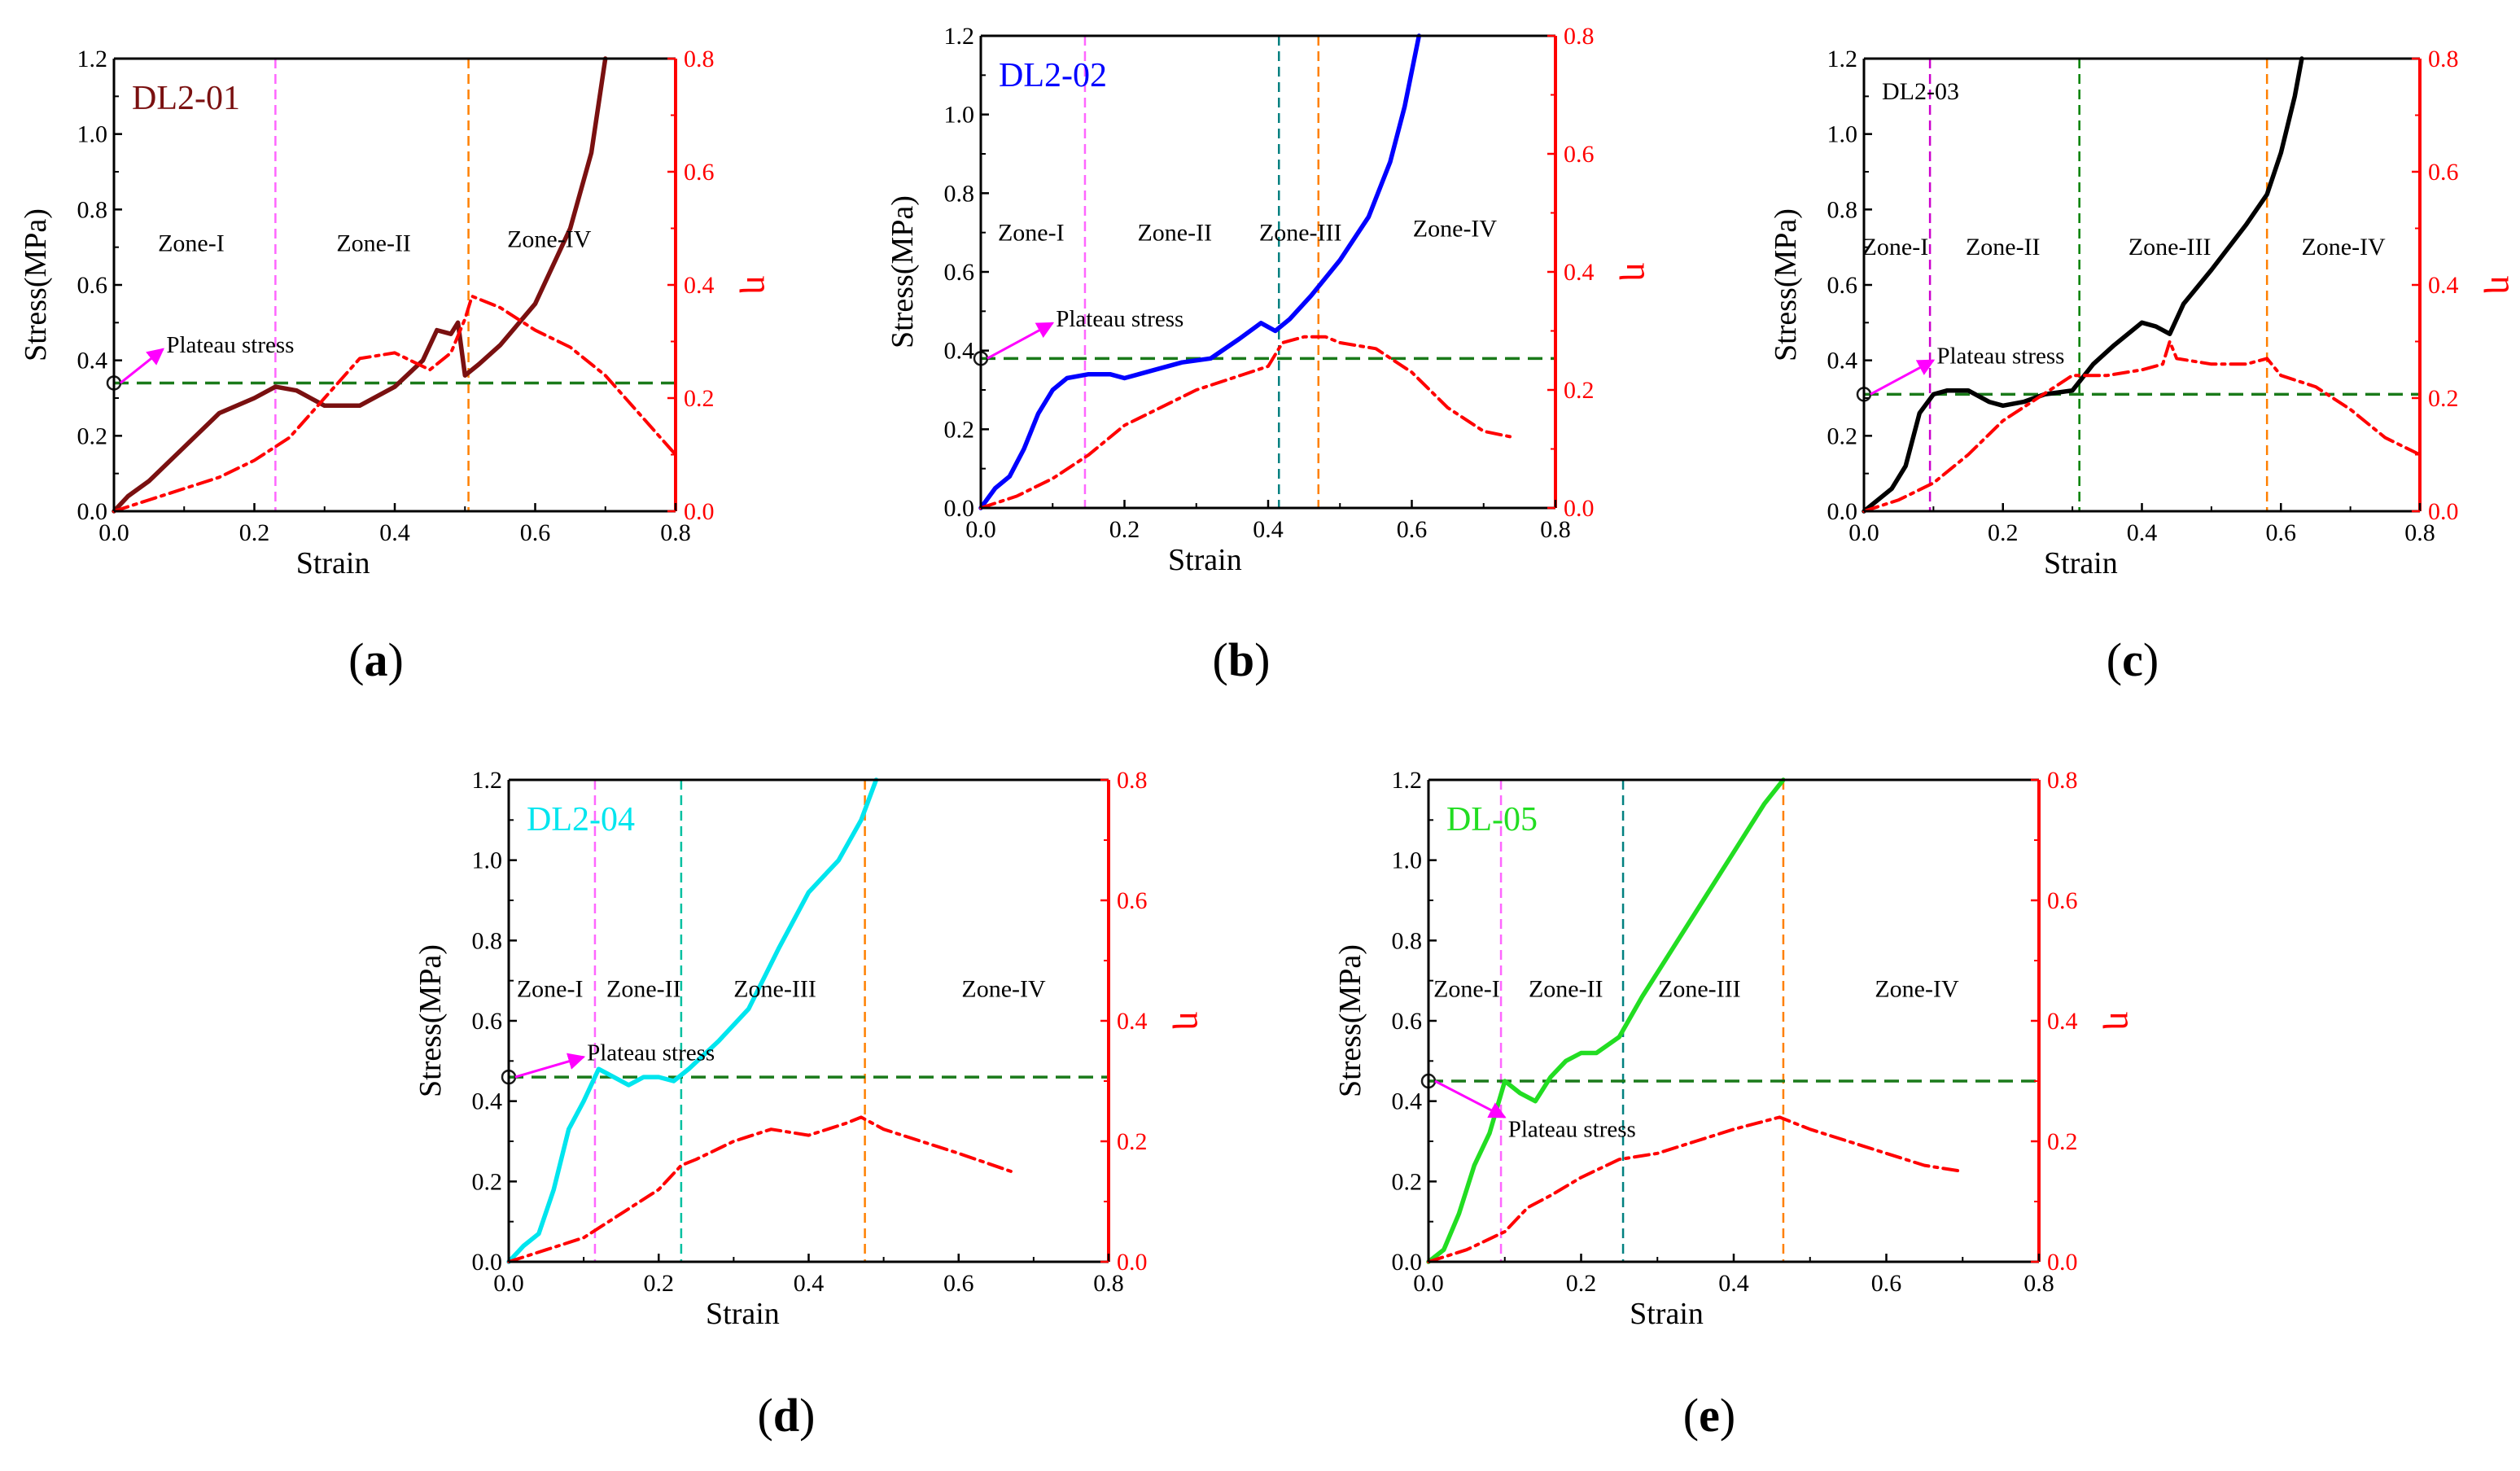 The height and width of the screenshot is (1471, 2520). I want to click on panel-caption: (e), so click(1709, 1415).